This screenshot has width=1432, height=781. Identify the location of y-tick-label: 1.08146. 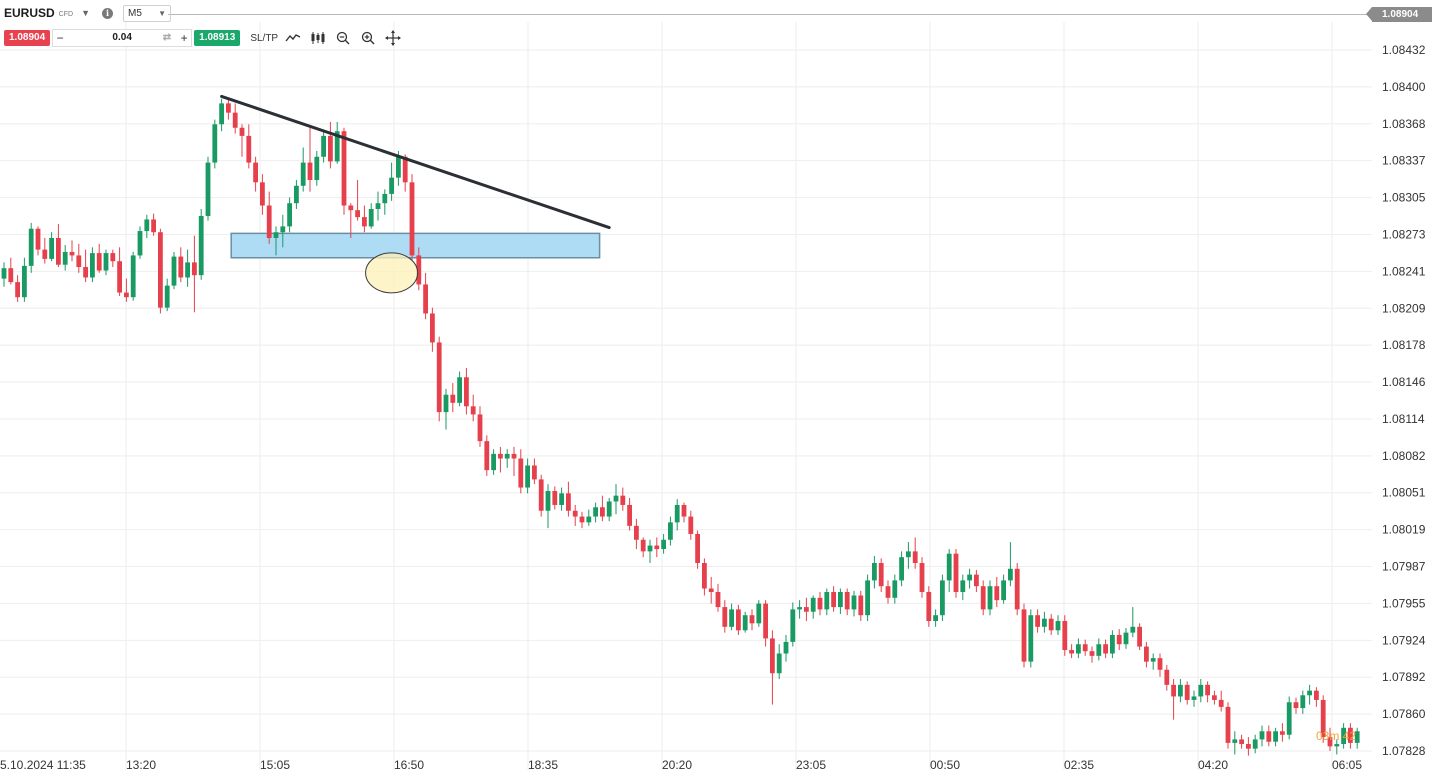
(1404, 382).